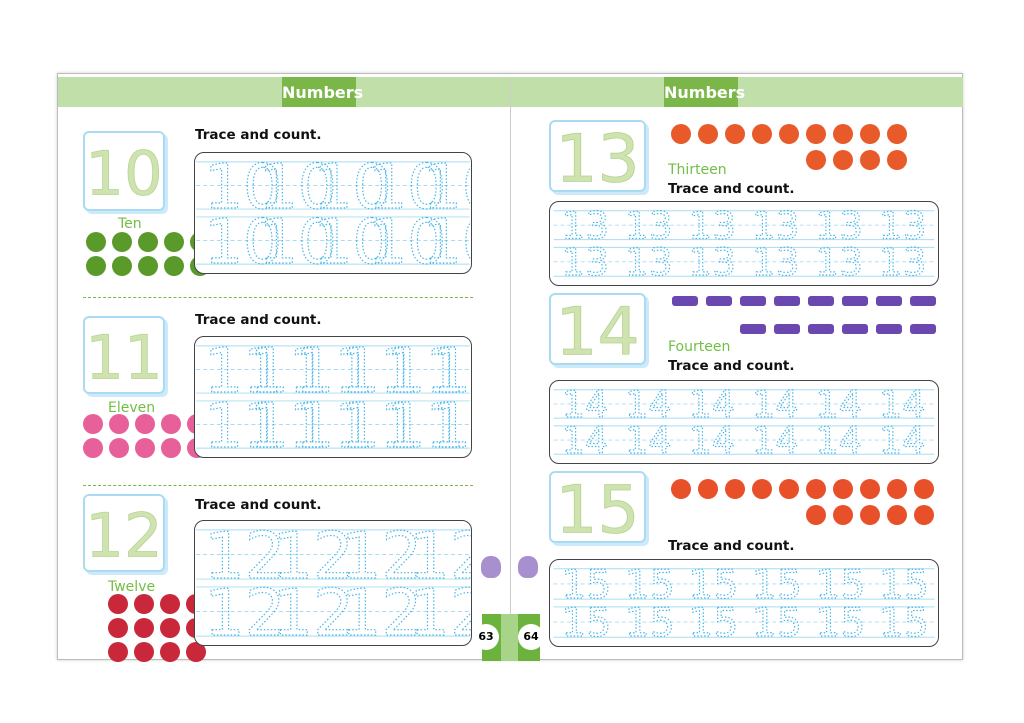 The height and width of the screenshot is (723, 1024). Describe the element at coordinates (744, 422) in the screenshot. I see `tracing-box: 14 14 14 14 14 14 14 14 14 14 14 14` at that location.